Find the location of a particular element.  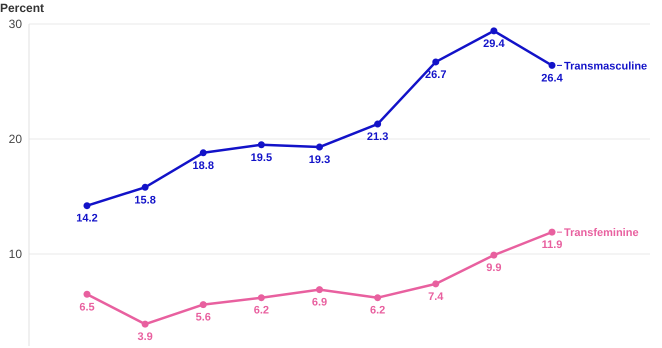

y-tick-label: 10 is located at coordinates (15, 254).